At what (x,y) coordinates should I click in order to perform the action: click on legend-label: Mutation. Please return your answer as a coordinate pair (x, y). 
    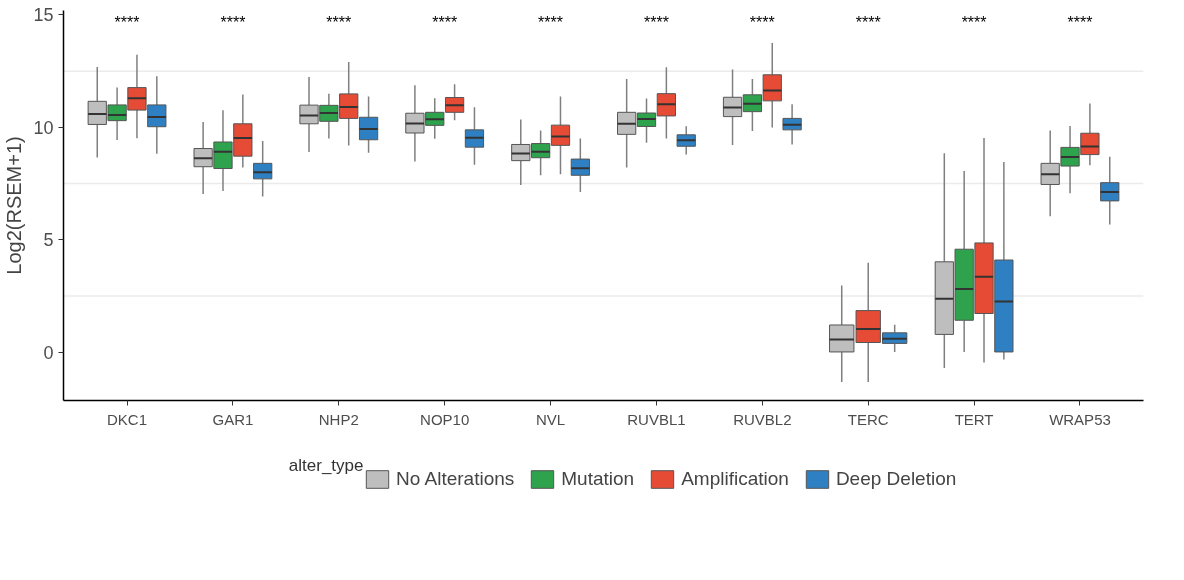
    Looking at the image, I should click on (598, 479).